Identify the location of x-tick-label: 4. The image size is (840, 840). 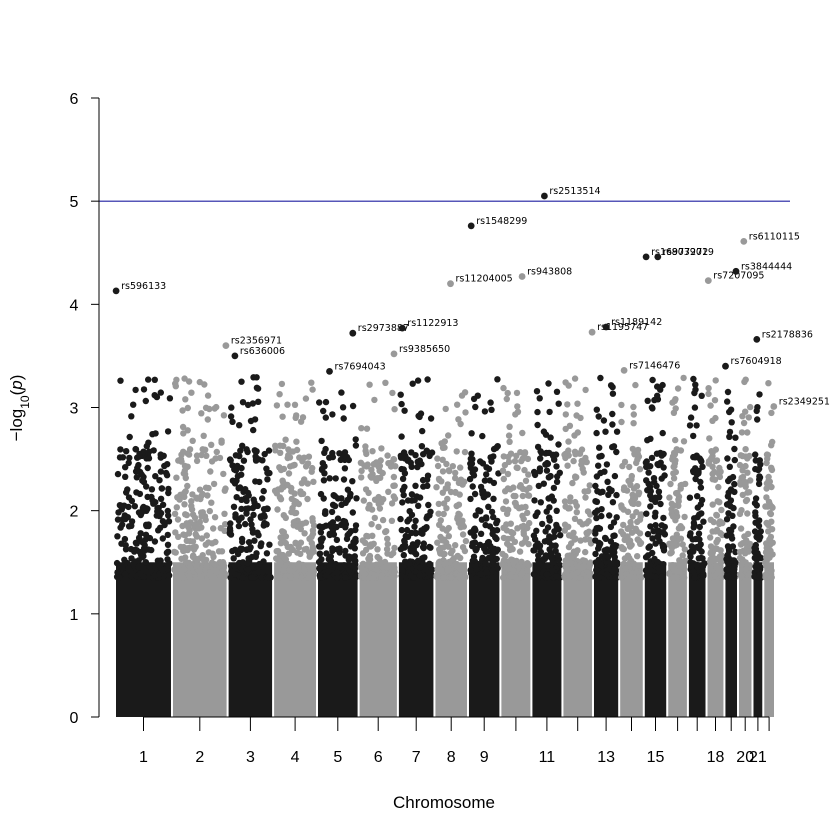
(295, 757).